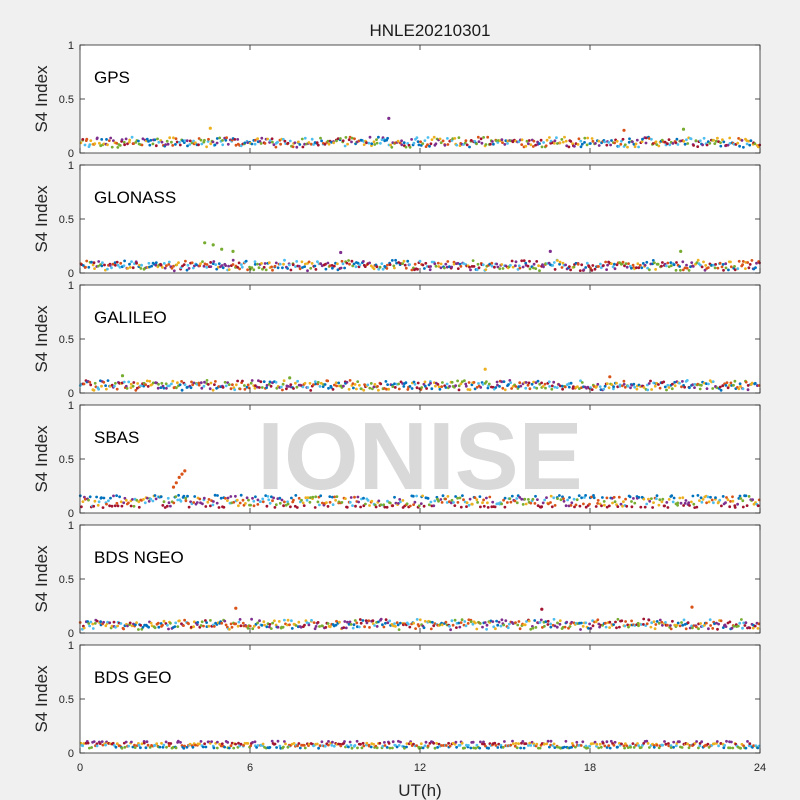  What do you see at coordinates (419, 790) in the screenshot?
I see `x-axis-label: UT(h)` at bounding box center [419, 790].